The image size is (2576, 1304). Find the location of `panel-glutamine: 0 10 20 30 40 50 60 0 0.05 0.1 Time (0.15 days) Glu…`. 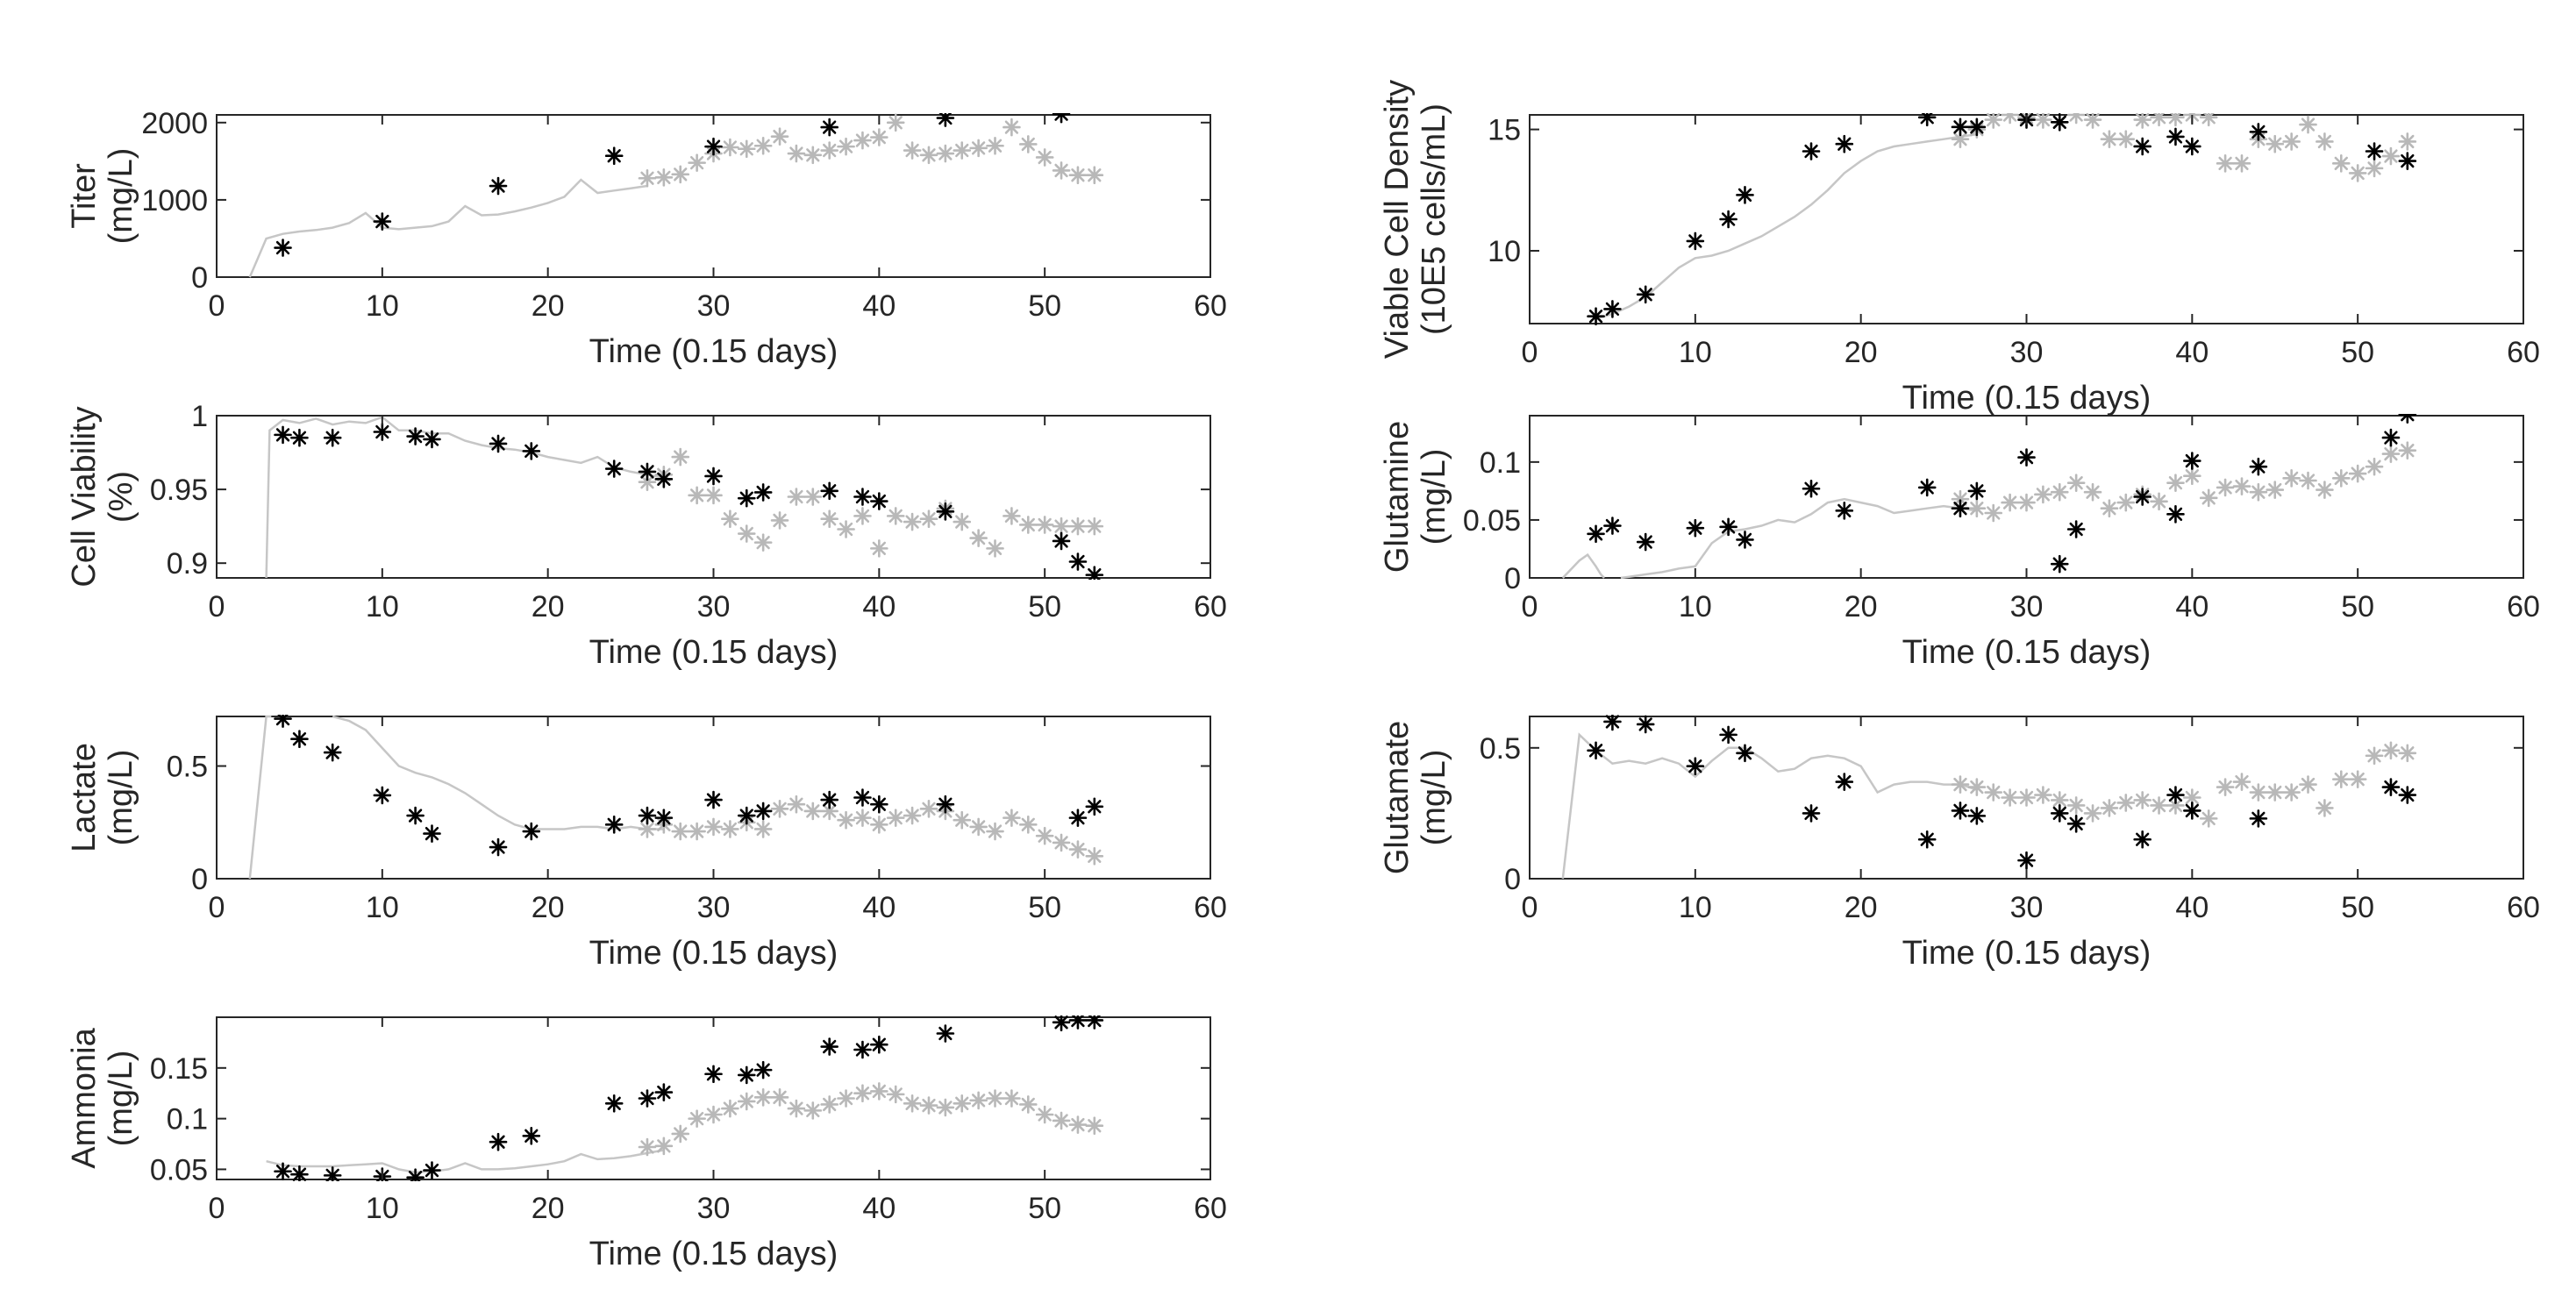

panel-glutamine: 0 10 20 30 40 50 60 0 0.05 0.1 Time (0.15 days) Glu… is located at coordinates (1960, 542).